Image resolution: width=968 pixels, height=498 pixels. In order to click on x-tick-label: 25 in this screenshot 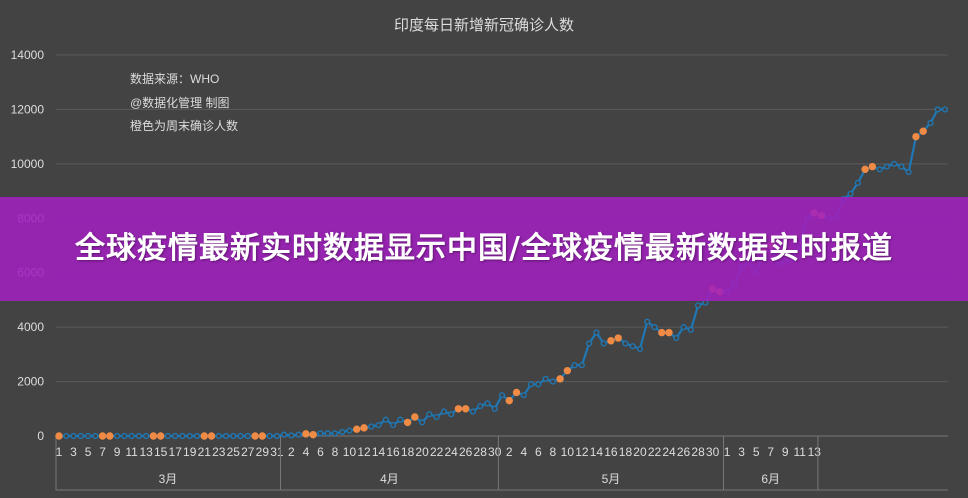, I will do `click(234, 452)`.